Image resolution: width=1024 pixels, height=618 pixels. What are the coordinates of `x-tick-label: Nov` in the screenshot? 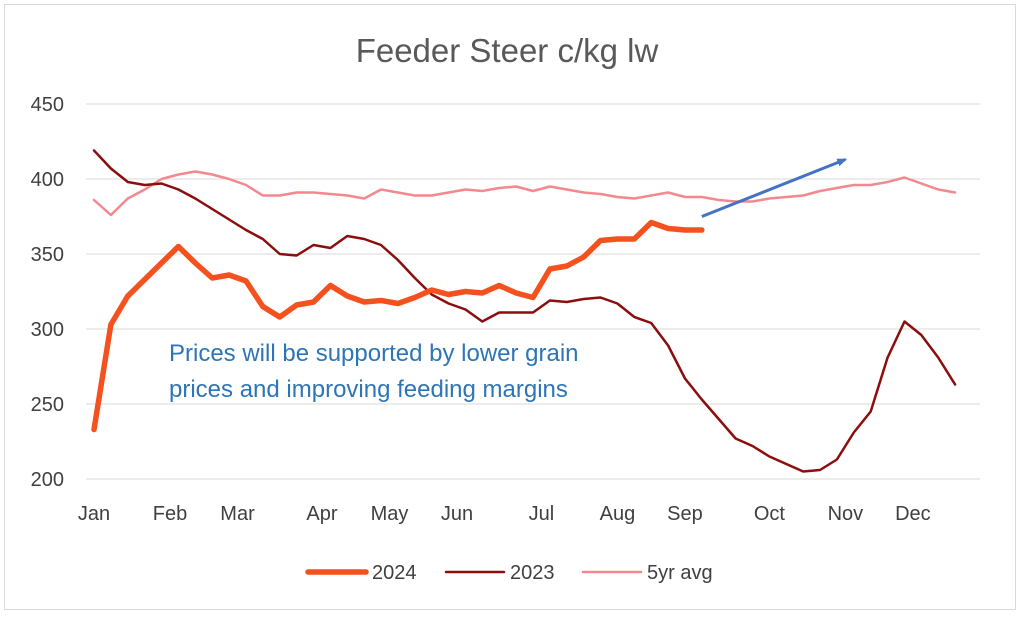 It's located at (846, 514).